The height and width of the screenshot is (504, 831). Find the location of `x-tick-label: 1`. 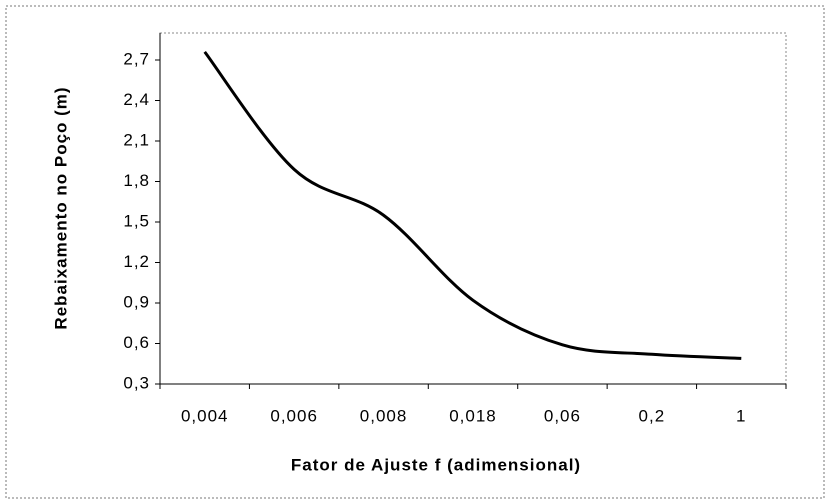

x-tick-label: 1 is located at coordinates (741, 415).